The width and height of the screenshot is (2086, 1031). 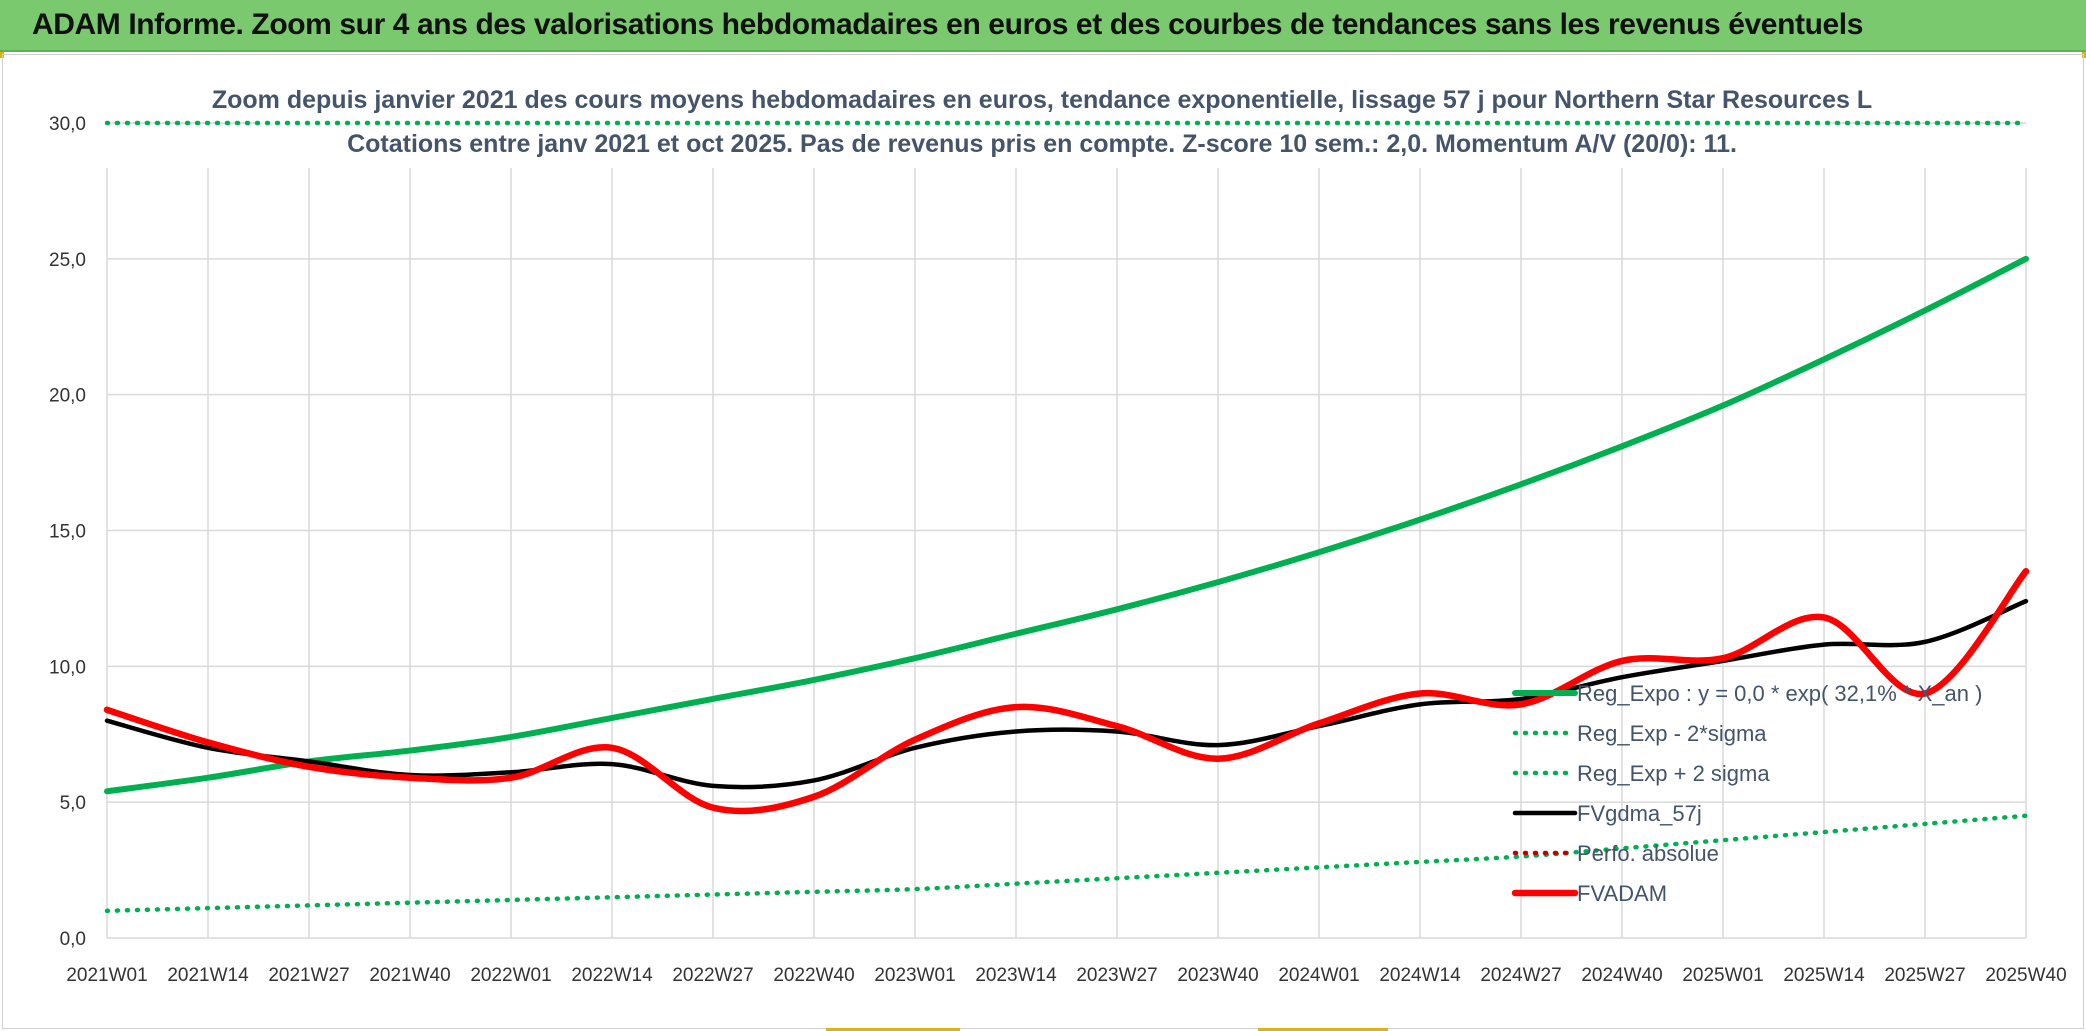 What do you see at coordinates (2025, 975) in the screenshot?
I see `x-tick-label: 2025W40` at bounding box center [2025, 975].